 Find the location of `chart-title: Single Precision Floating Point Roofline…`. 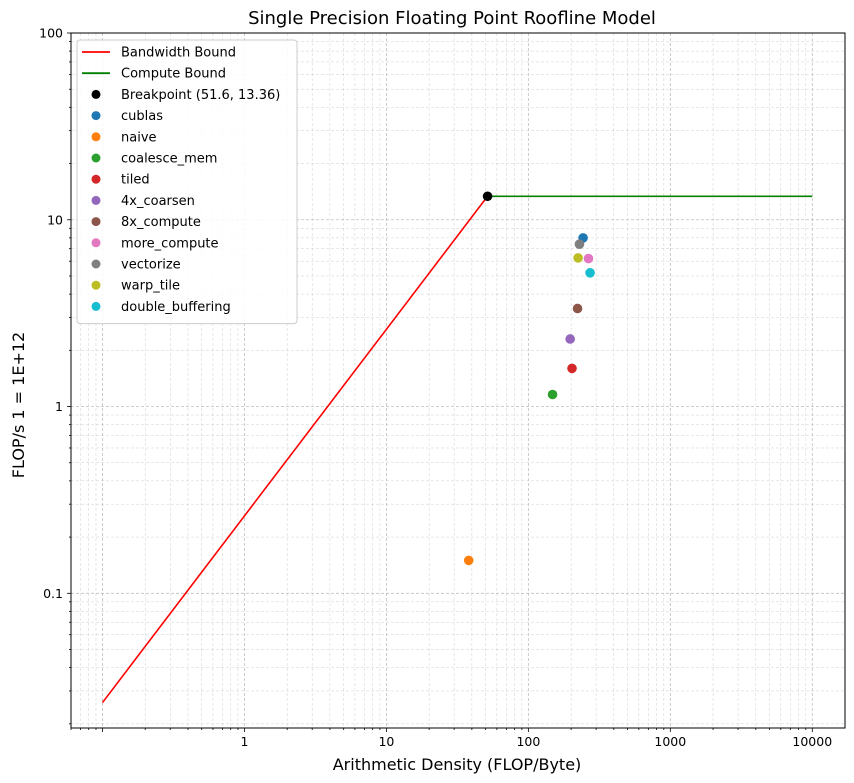

chart-title: Single Precision Floating Point Roofline… is located at coordinates (452, 18).